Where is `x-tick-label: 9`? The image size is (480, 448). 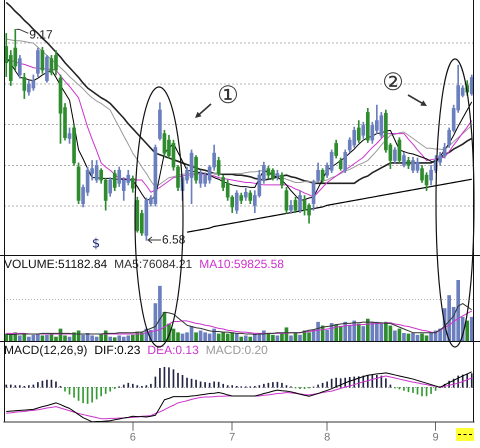
x-tick-label: 9 is located at coordinates (435, 437).